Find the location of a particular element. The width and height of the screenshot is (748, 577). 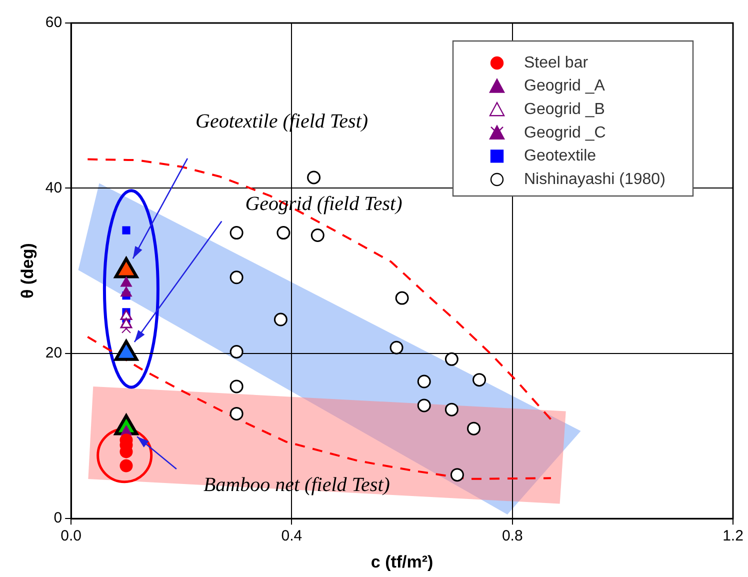

y-tick-label: 20 is located at coordinates (53, 353).